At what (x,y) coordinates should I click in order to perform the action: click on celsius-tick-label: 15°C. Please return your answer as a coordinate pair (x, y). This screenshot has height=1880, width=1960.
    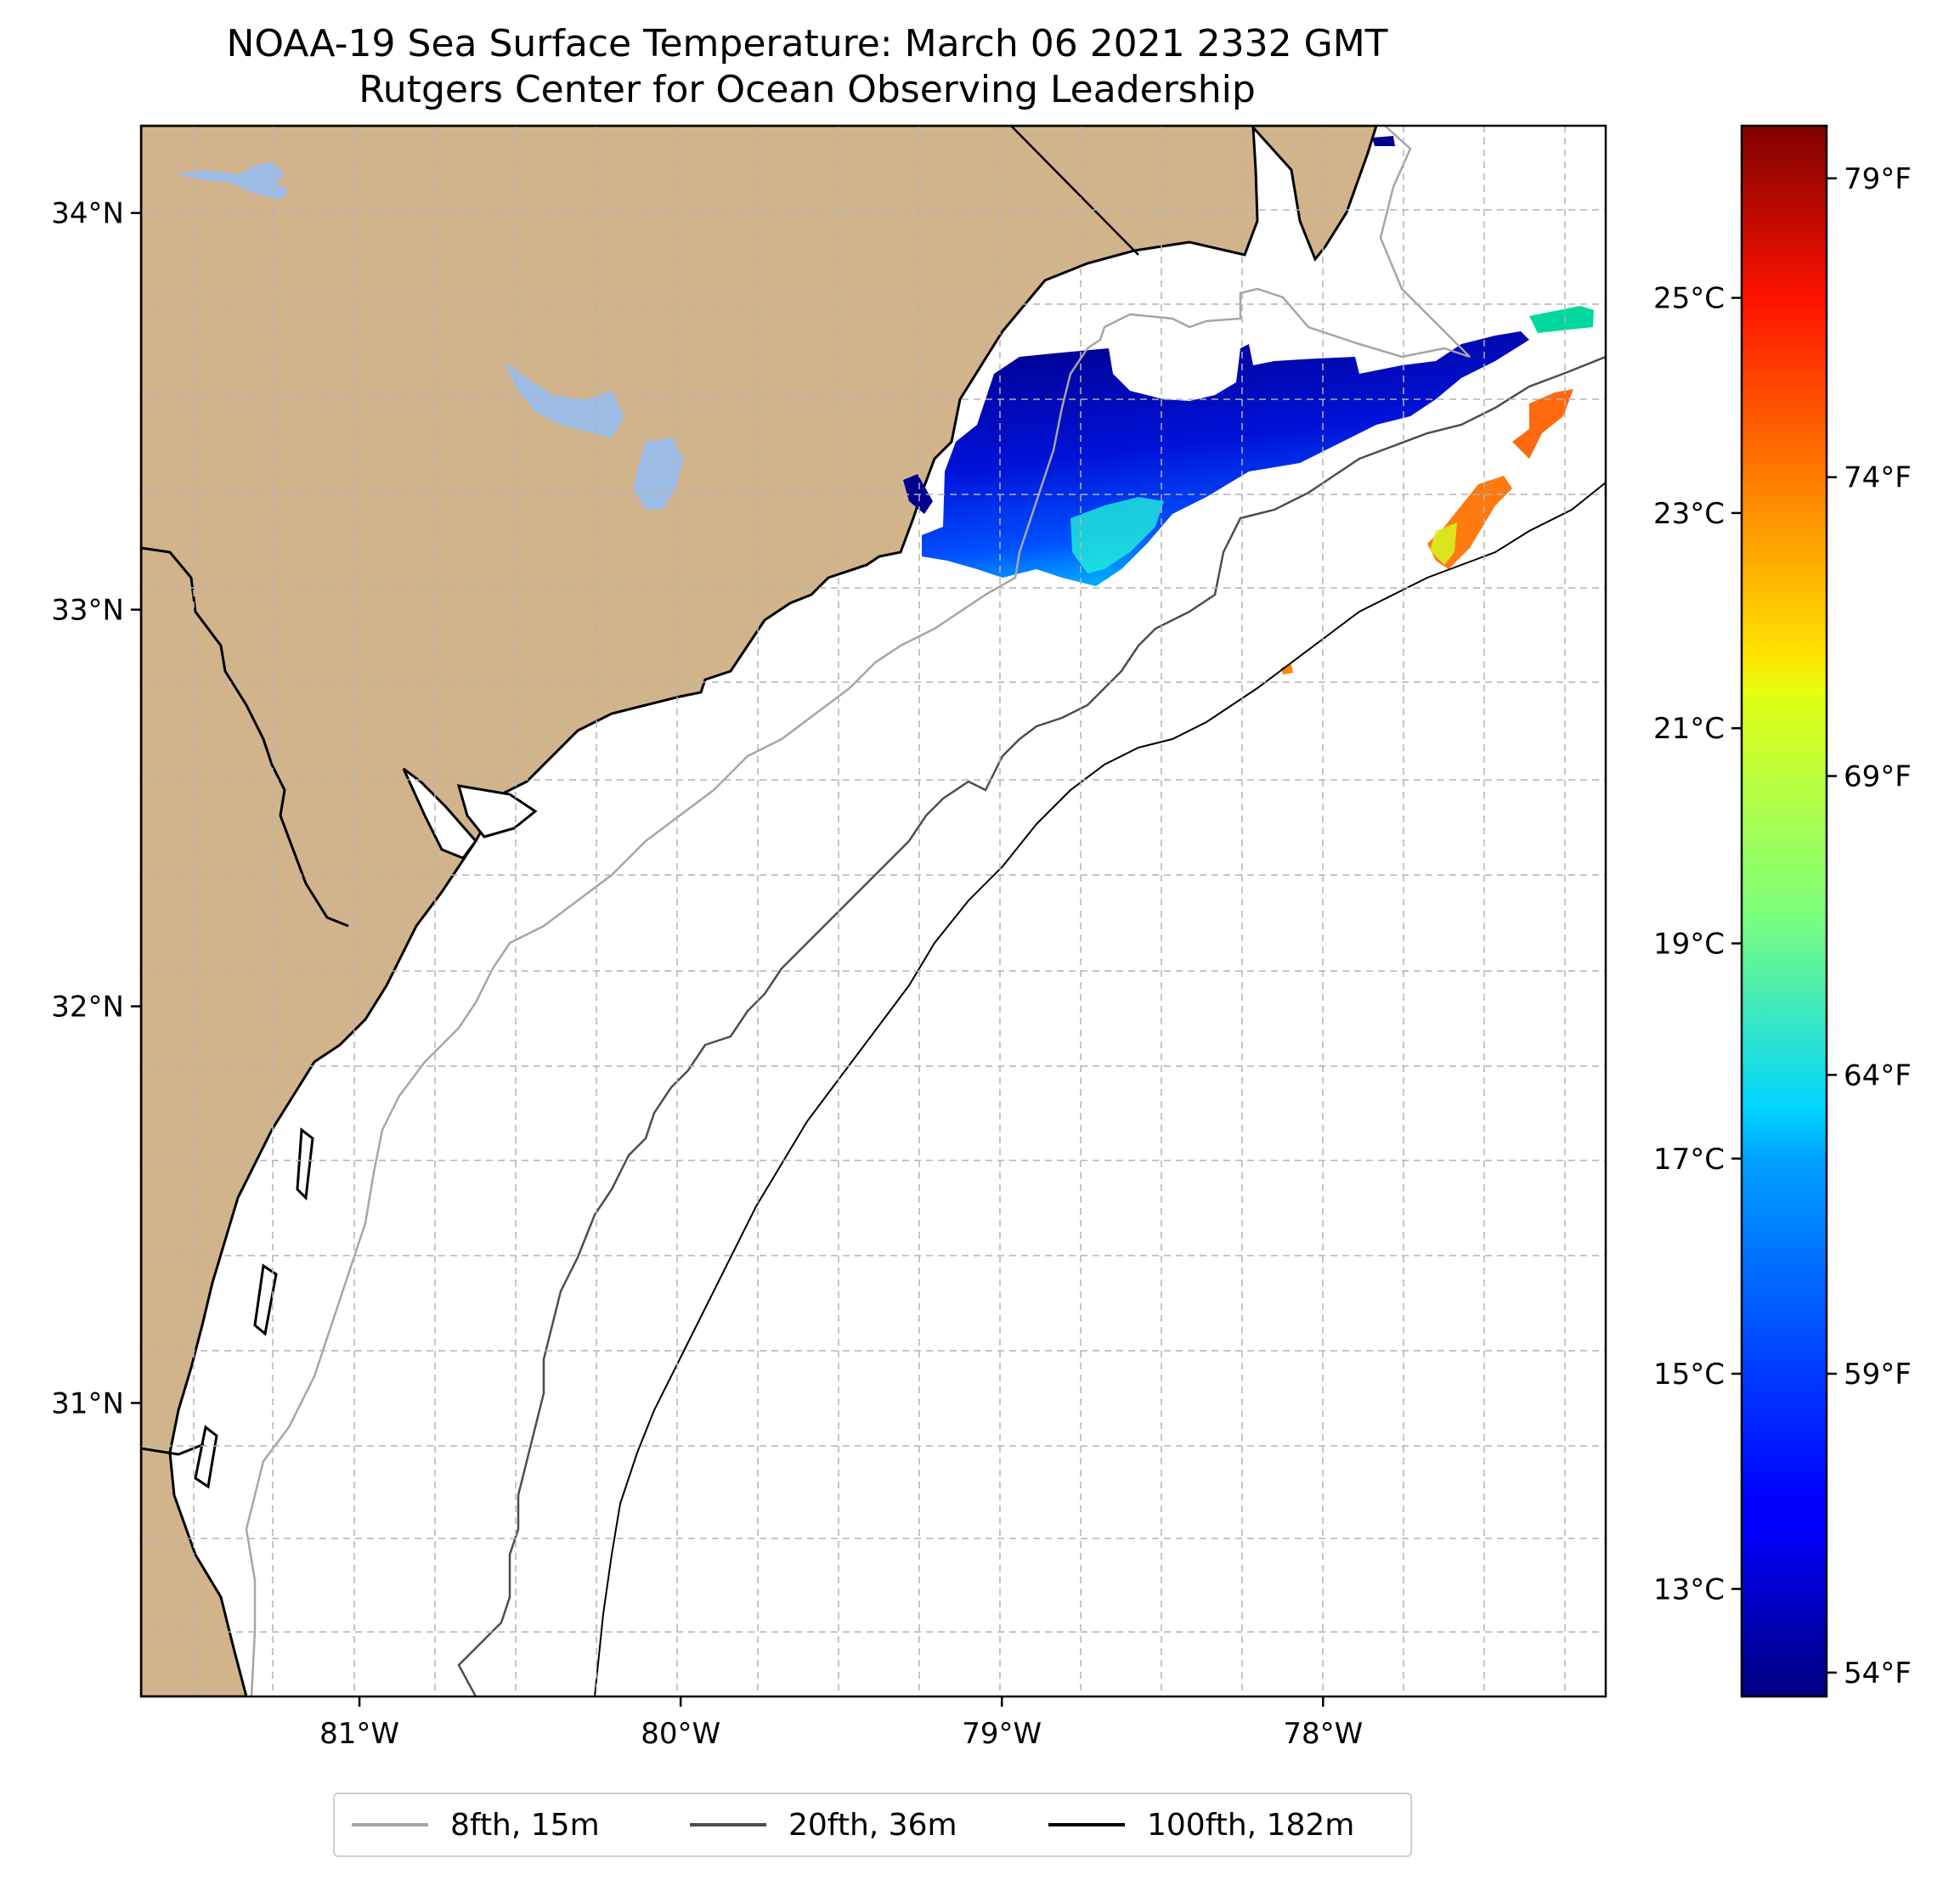
    Looking at the image, I should click on (1689, 1375).